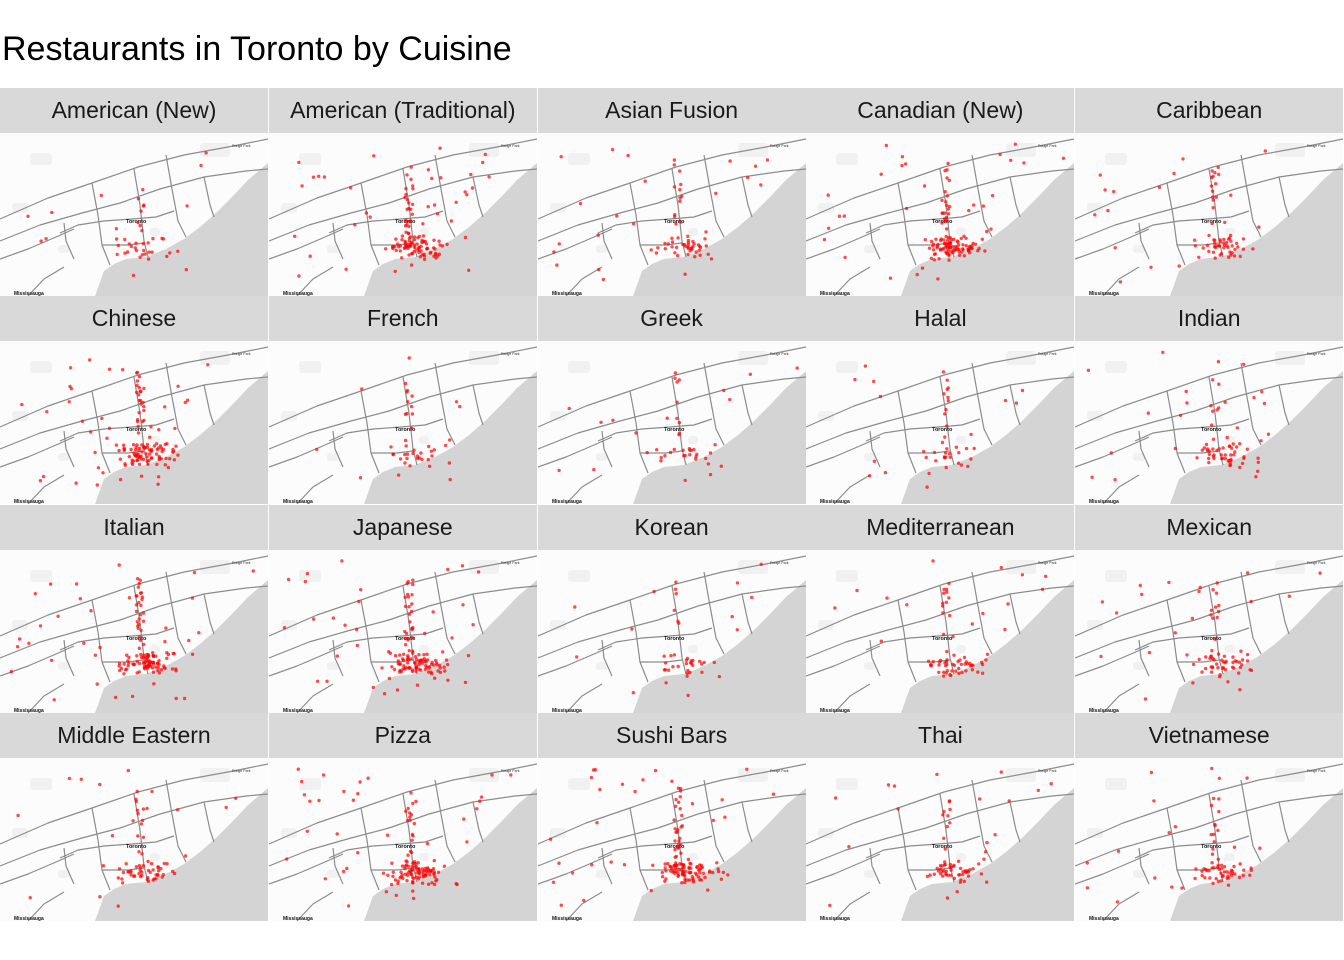 The image size is (1344, 960). I want to click on facet-strip-label: Mexican, so click(1209, 527).